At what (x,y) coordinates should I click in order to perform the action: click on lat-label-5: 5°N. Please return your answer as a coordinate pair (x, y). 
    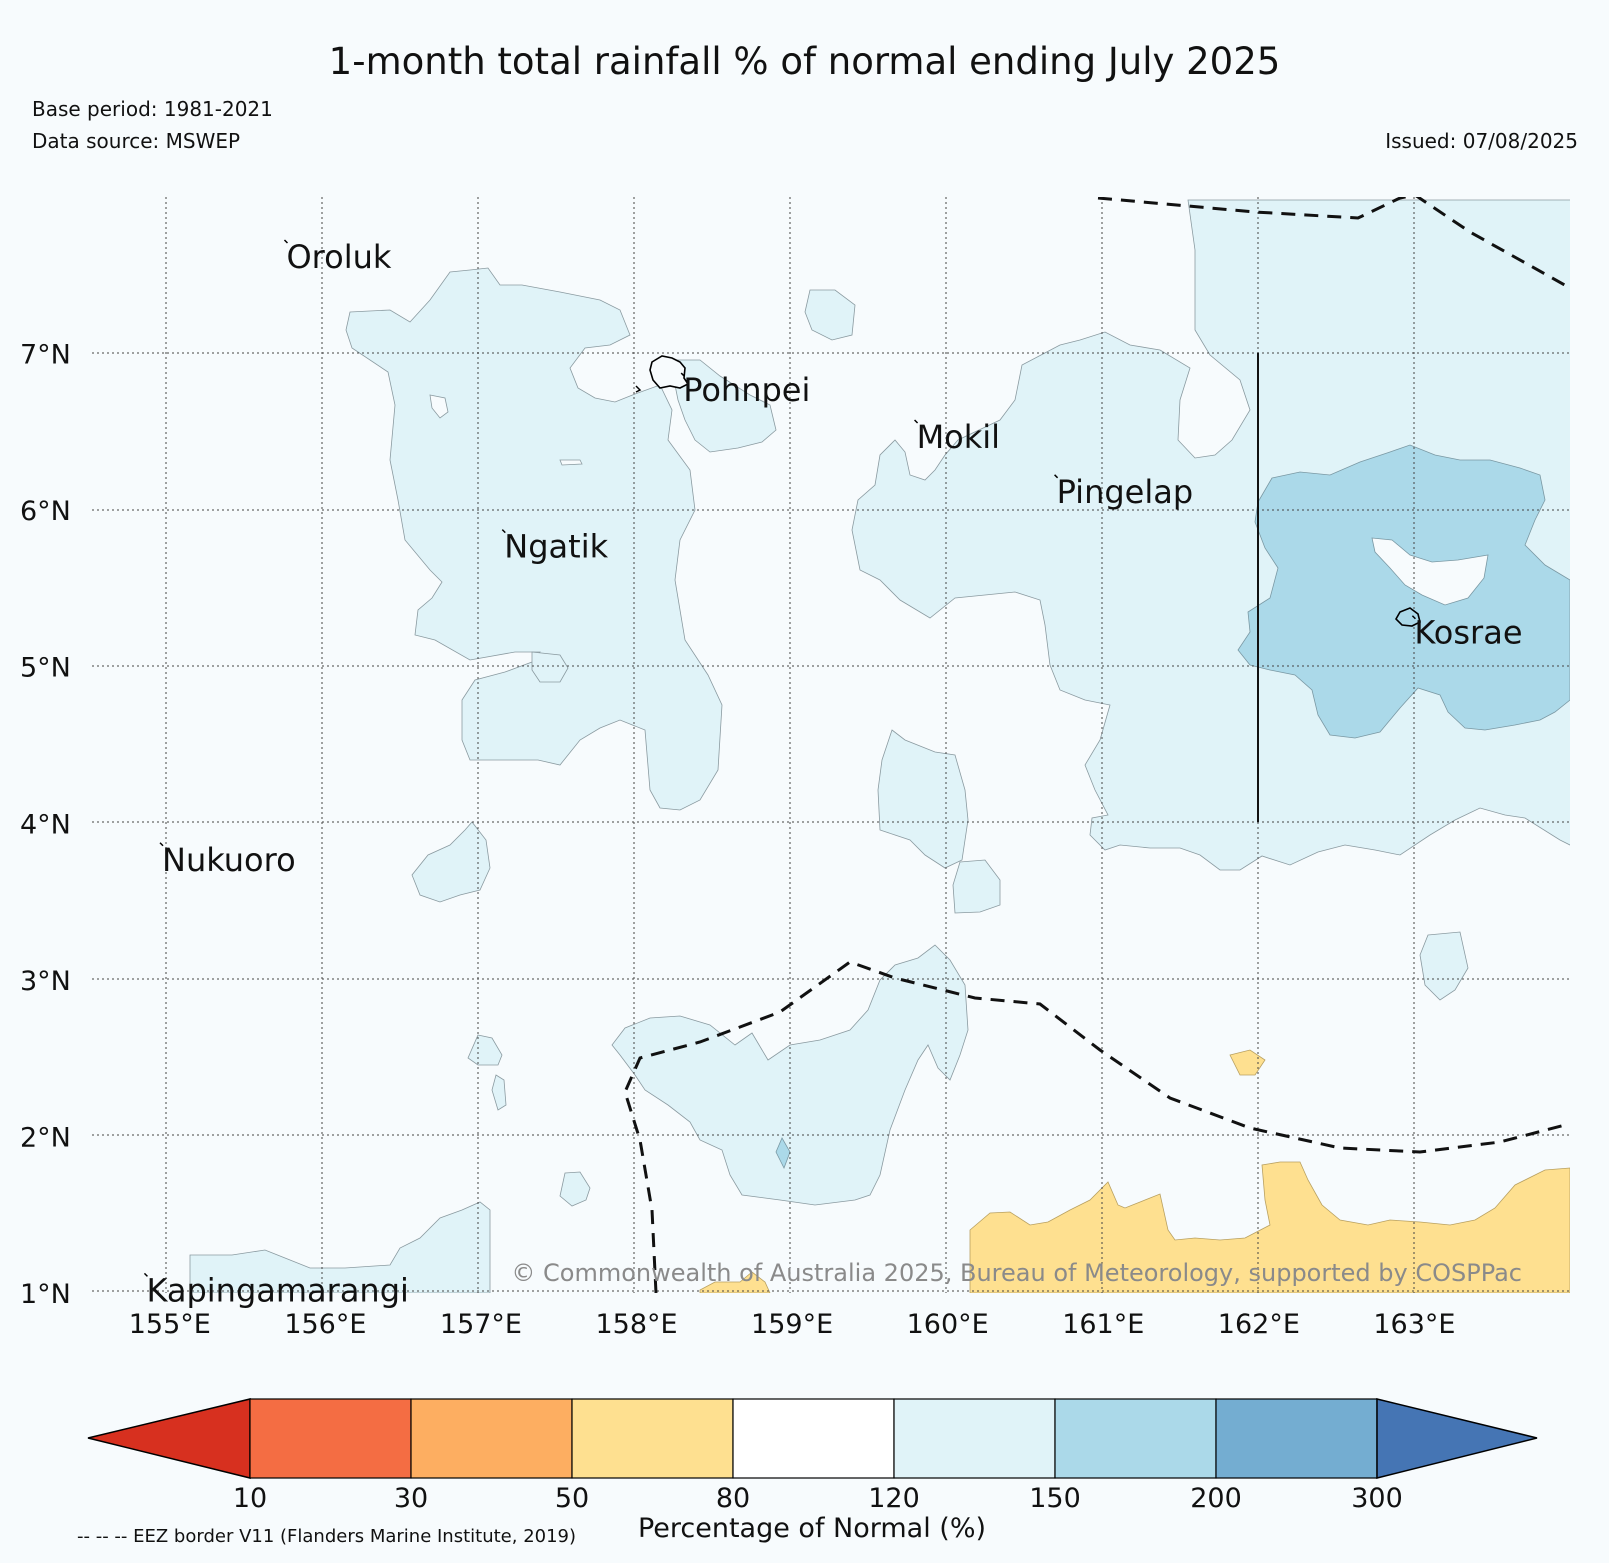
    Looking at the image, I should click on (45, 668).